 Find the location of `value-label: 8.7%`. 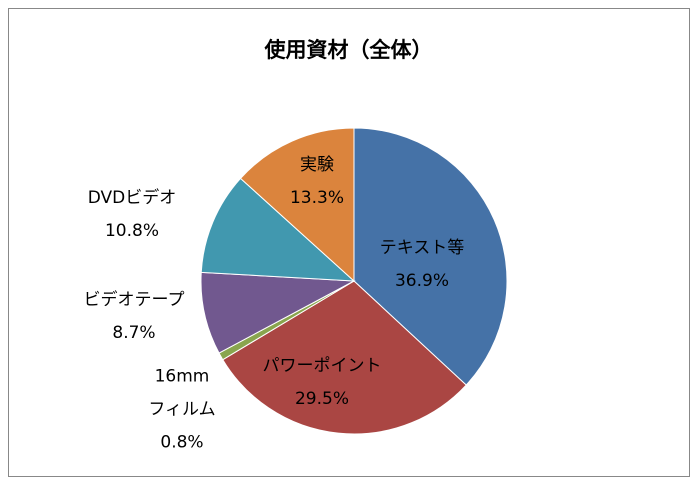

value-label: 8.7% is located at coordinates (134, 333).